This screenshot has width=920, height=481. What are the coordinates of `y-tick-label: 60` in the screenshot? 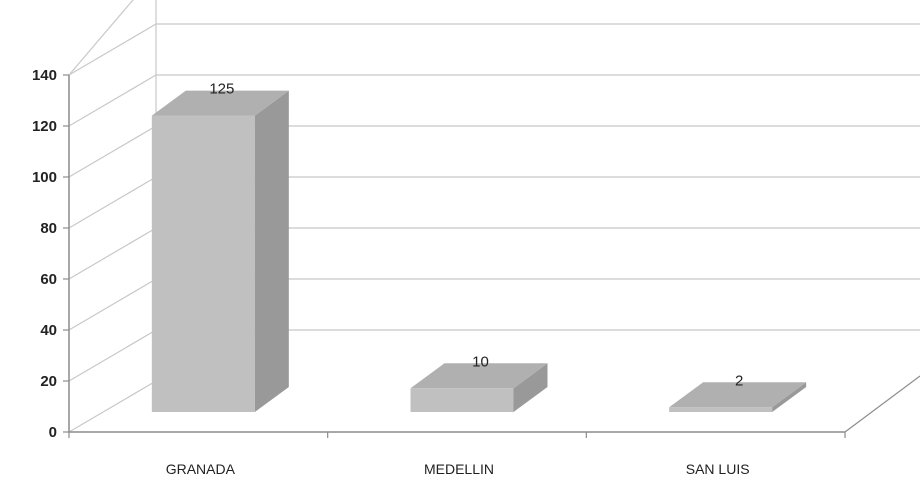 It's located at (48, 279).